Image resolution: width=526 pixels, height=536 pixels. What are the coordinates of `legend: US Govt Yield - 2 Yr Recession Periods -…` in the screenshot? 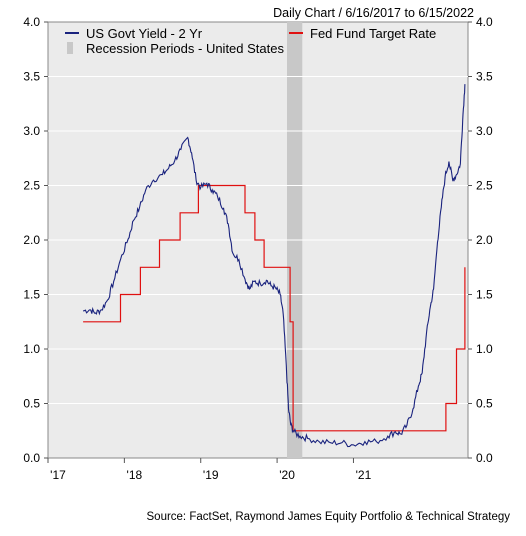 It's located at (250, 41).